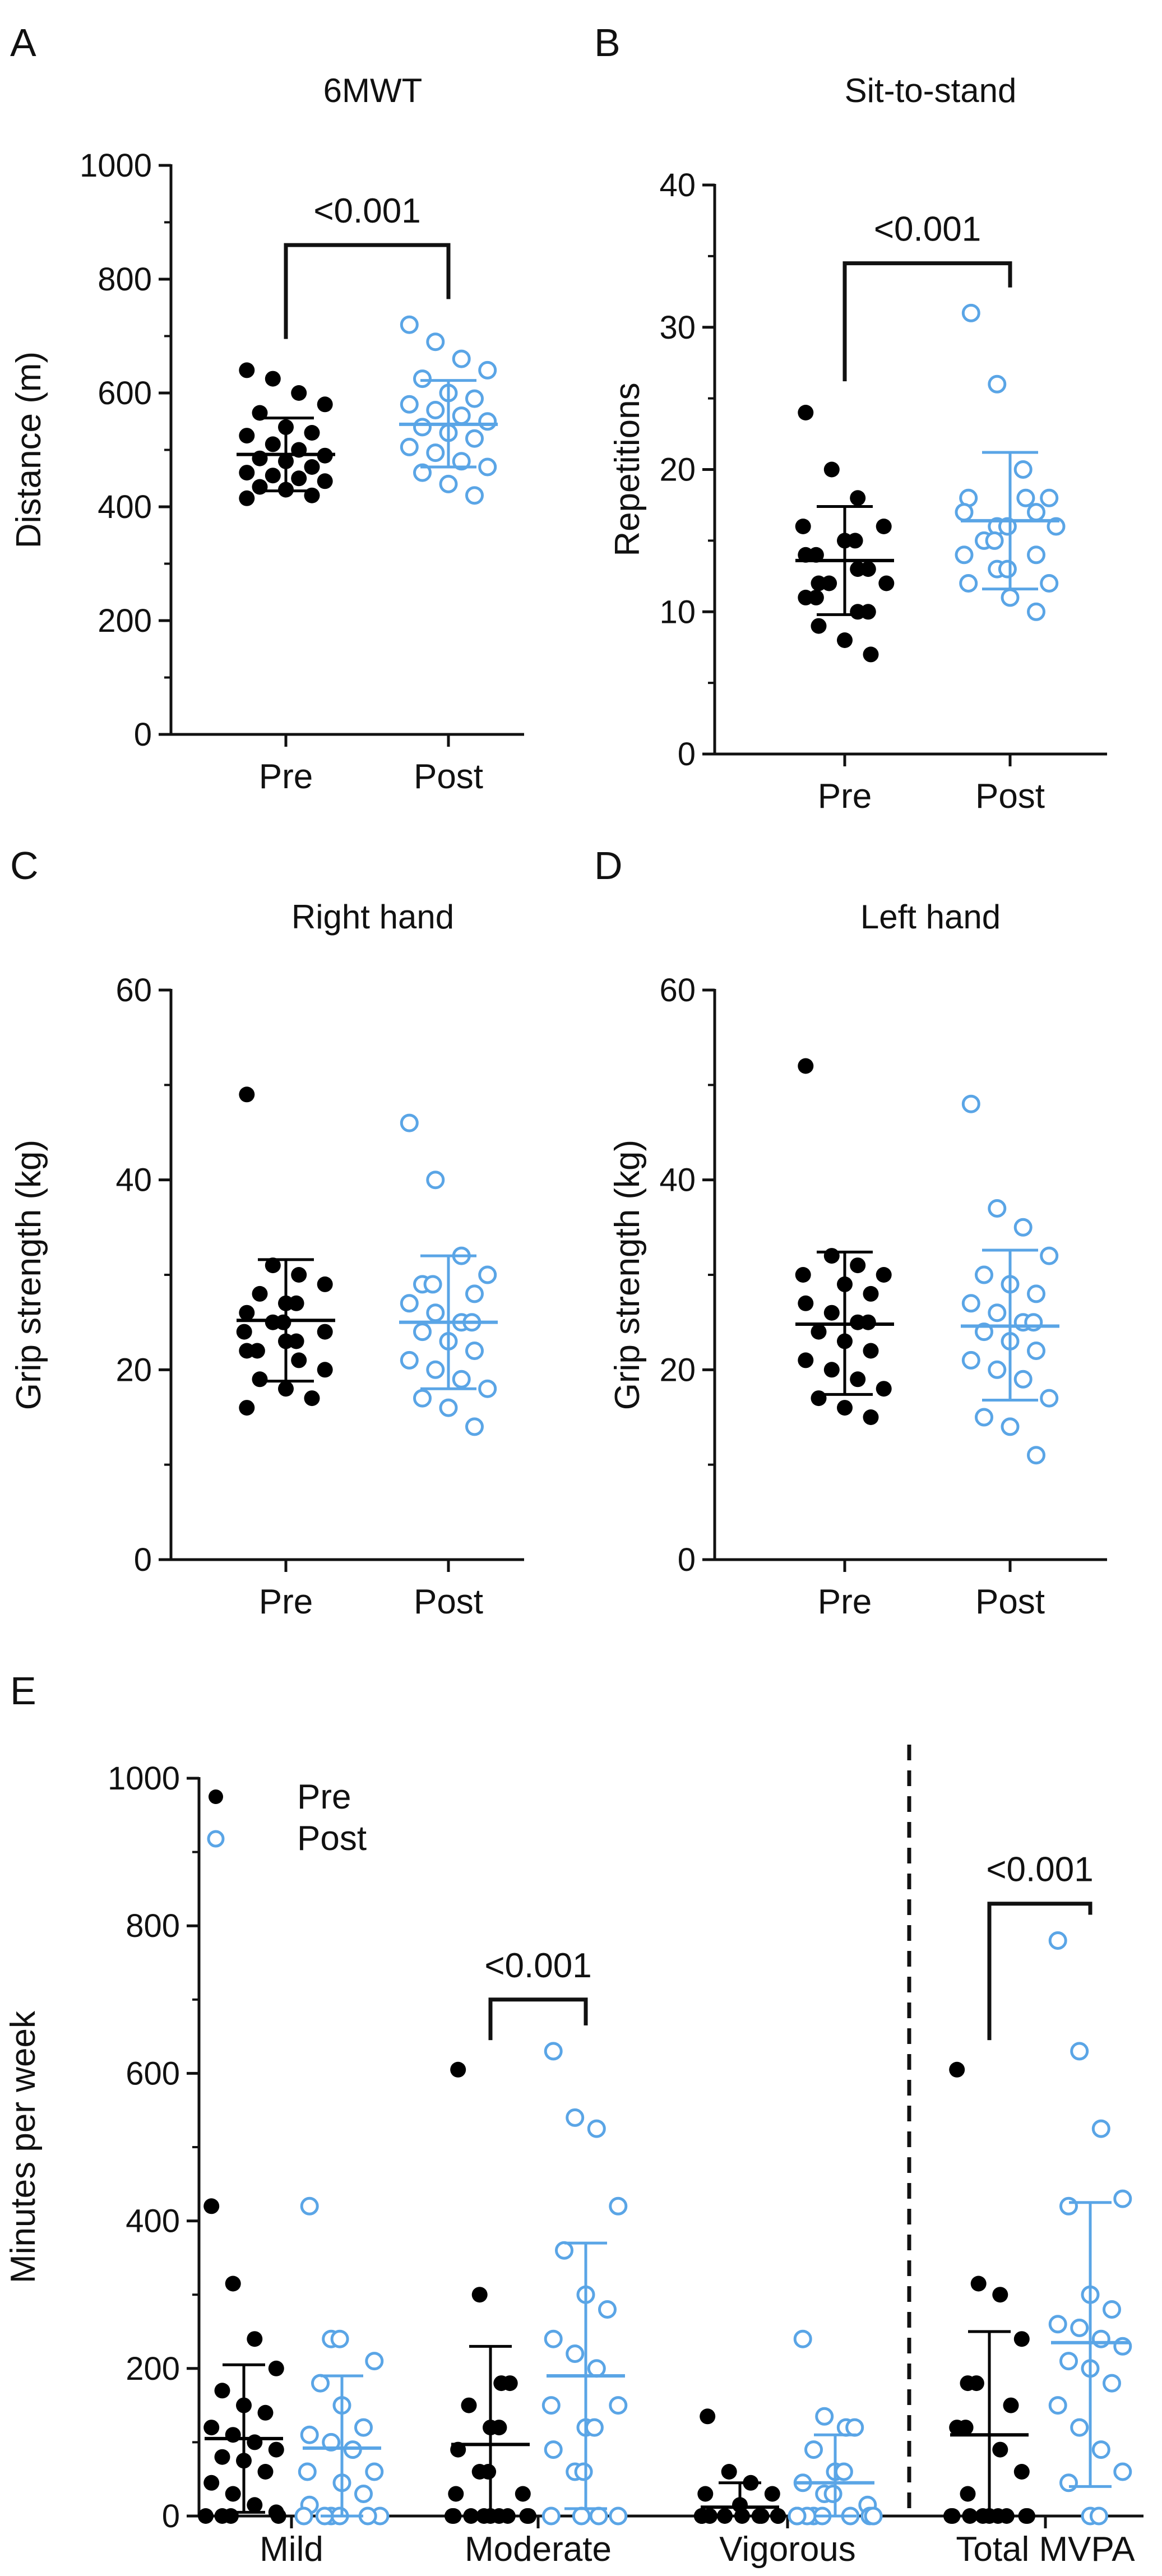 This screenshot has width=1162, height=2576. What do you see at coordinates (29, 450) in the screenshot?
I see `y-axis-title: Distance (m)` at bounding box center [29, 450].